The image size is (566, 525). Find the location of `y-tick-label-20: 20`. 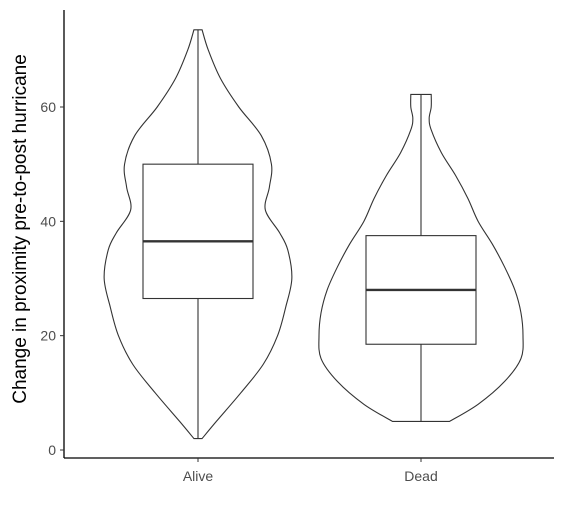

y-tick-label-20: 20 is located at coordinates (48, 336).